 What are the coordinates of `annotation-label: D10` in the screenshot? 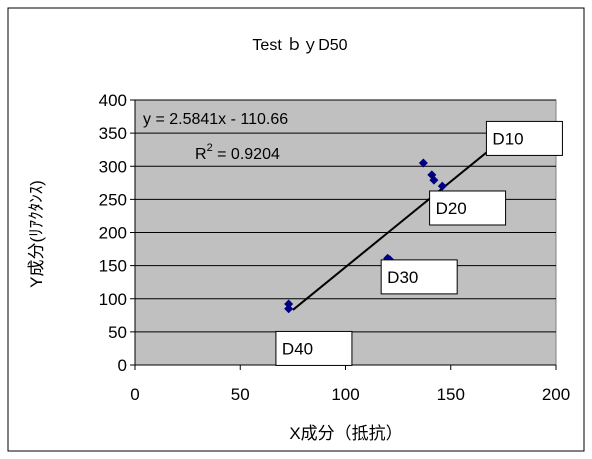 It's located at (507, 138).